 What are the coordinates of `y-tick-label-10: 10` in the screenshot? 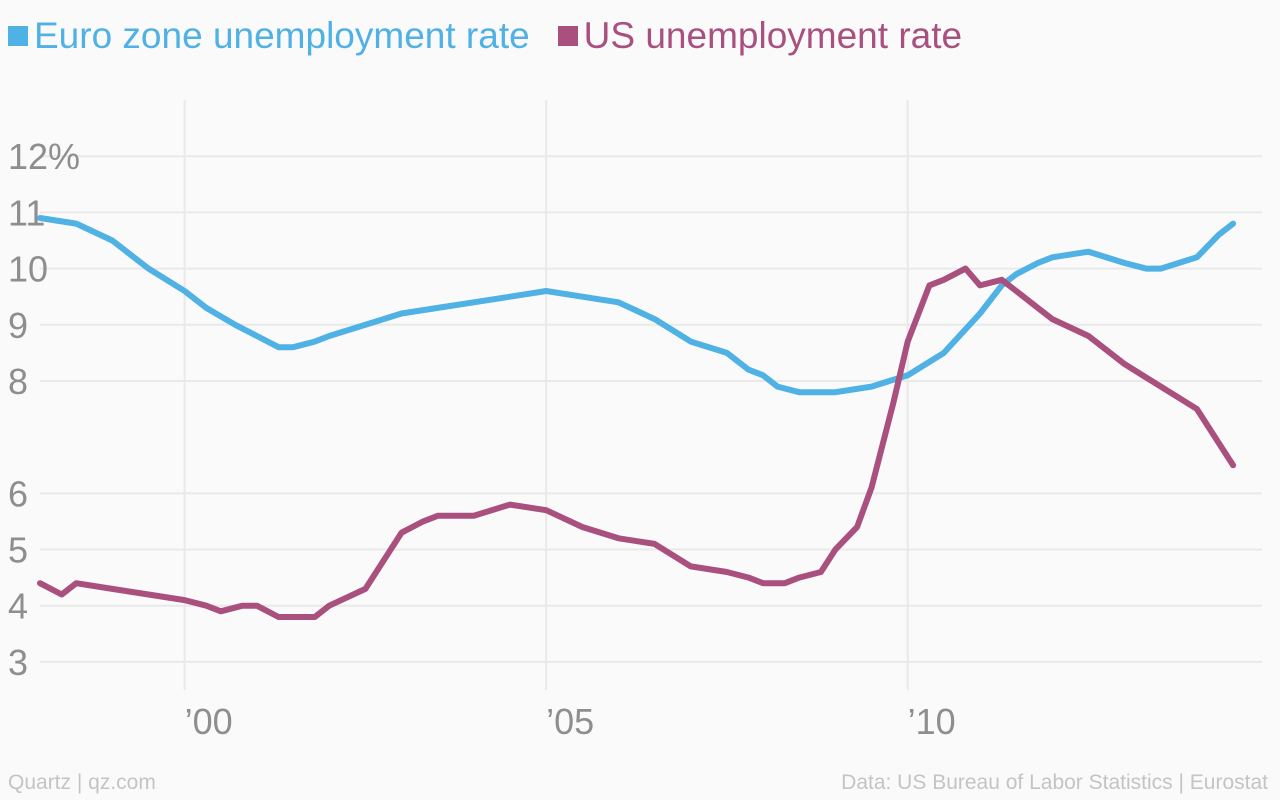 It's located at (28, 269).